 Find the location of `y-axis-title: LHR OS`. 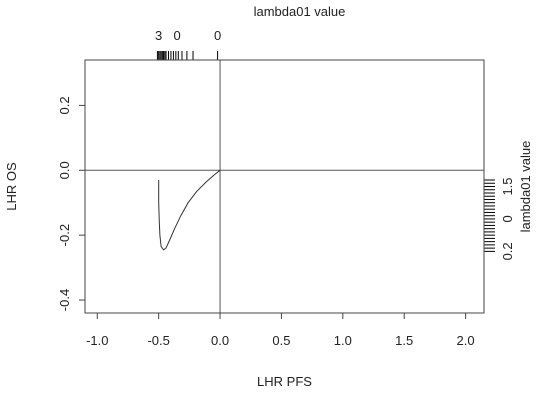

y-axis-title: LHR OS is located at coordinates (11, 186).